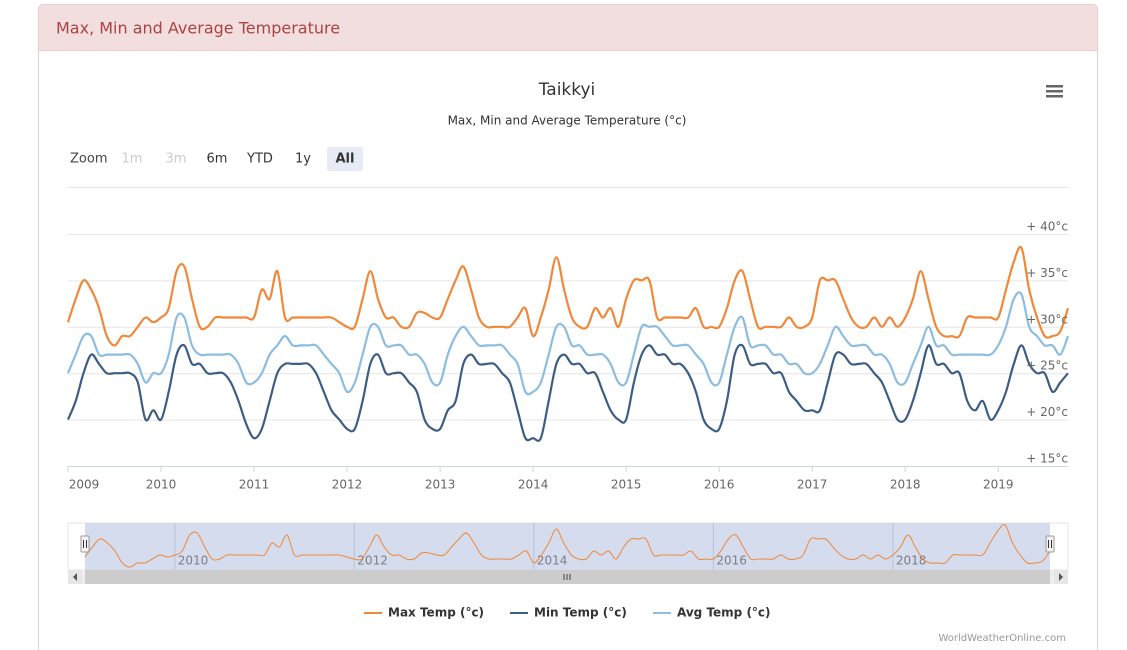 The height and width of the screenshot is (650, 1127). Describe the element at coordinates (1047, 227) in the screenshot. I see `y-tick-label: + 40°c` at that location.